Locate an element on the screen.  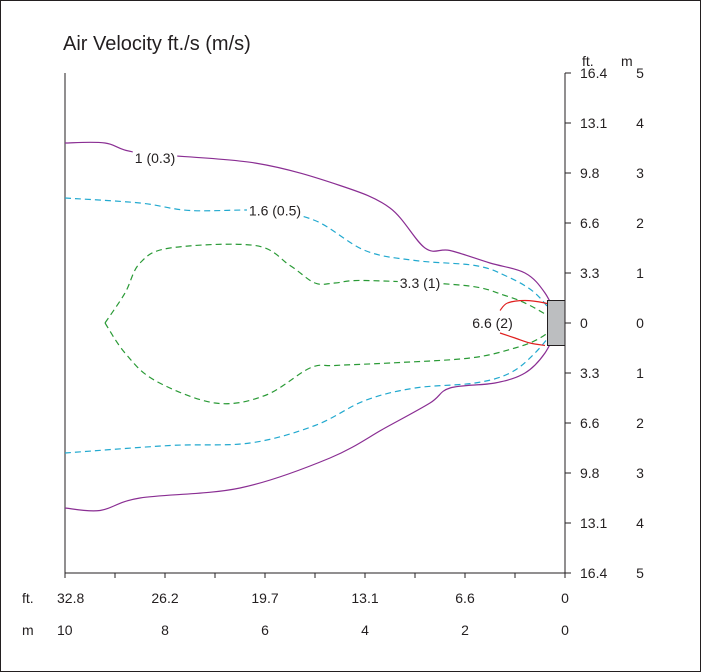
x-tick-label-m: 2 is located at coordinates (465, 630).